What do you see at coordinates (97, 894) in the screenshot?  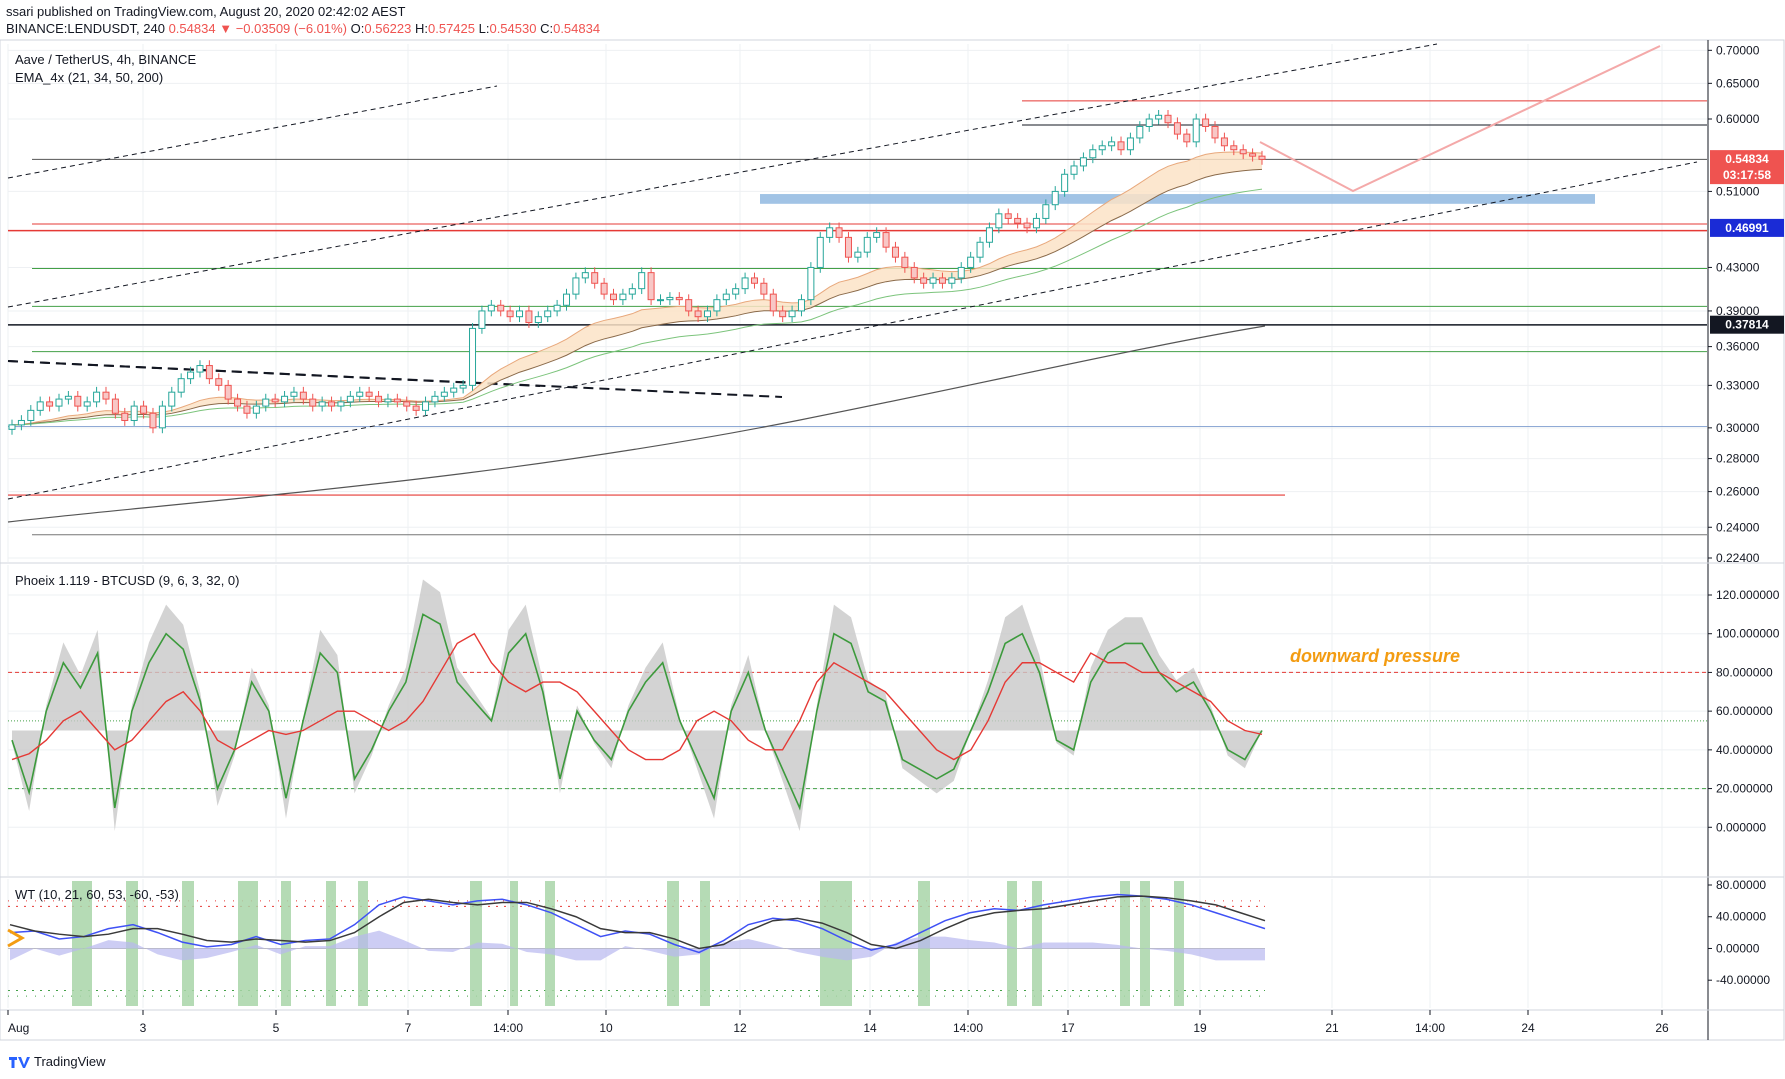 I see `indicator-legend-wt: WT (10, 21, 60, 53, -60, -53)` at bounding box center [97, 894].